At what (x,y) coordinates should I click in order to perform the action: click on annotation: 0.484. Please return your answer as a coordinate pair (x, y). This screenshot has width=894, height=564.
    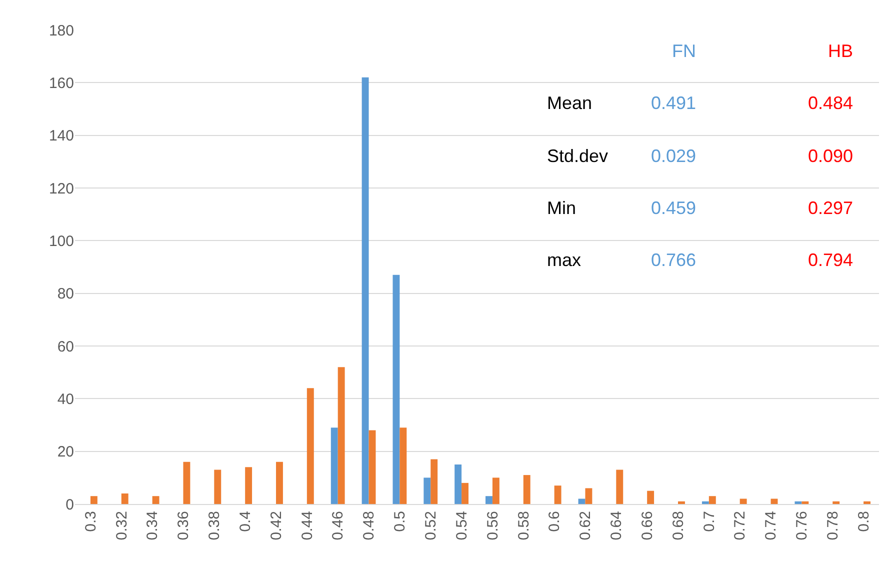
    Looking at the image, I should click on (831, 103).